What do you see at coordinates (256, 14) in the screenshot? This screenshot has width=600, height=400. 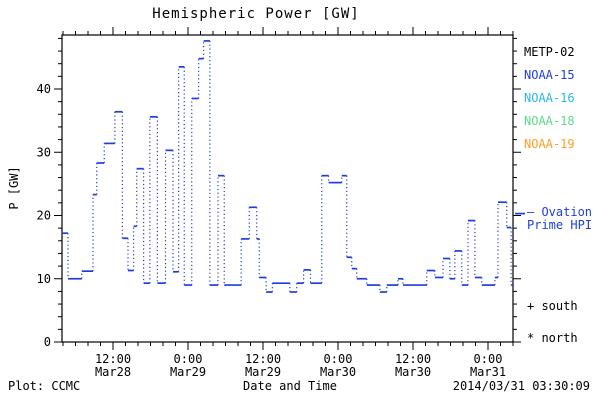 I see `chart-title: Hemispheric Power [GW]` at bounding box center [256, 14].